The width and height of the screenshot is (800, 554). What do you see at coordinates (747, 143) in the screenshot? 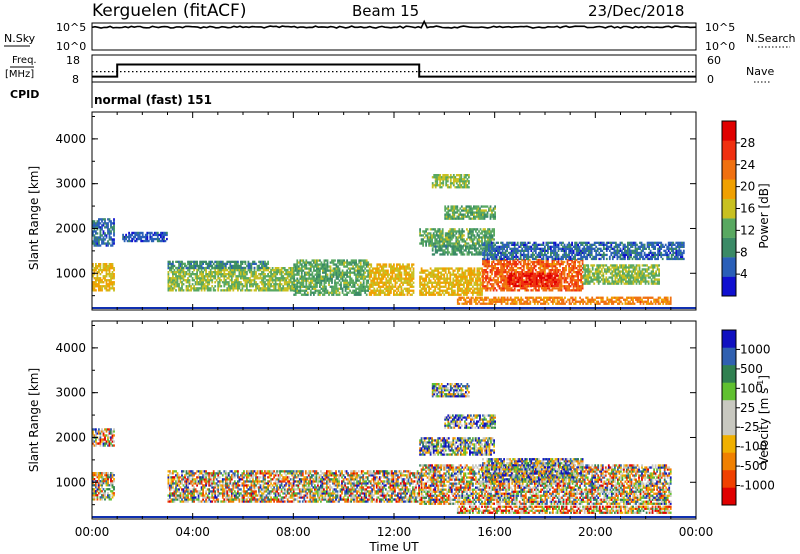
I see `power-colorbar-tick-label: 28` at bounding box center [747, 143].